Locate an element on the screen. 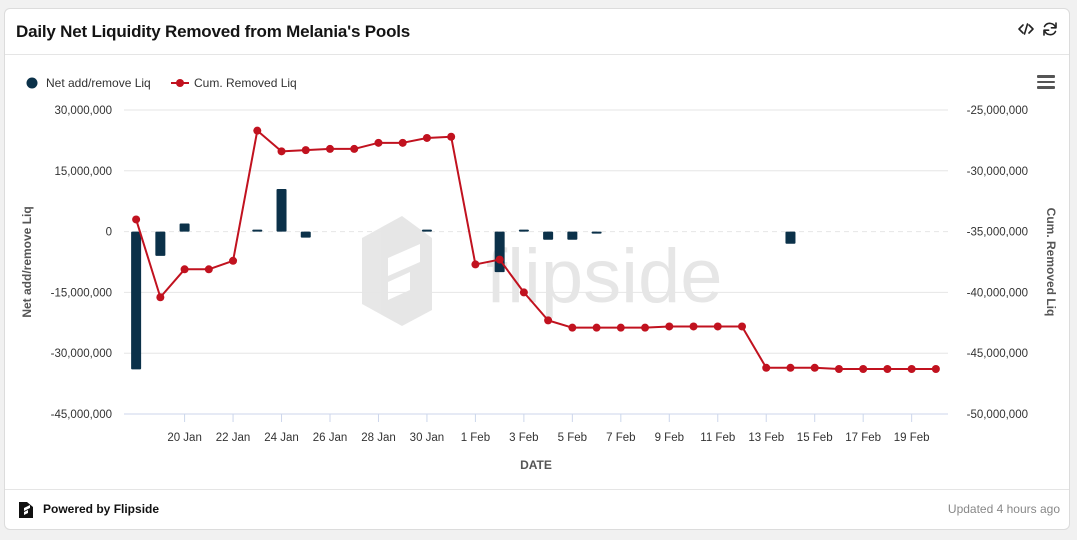 The image size is (1077, 540). x-tick-label: 20 Jan is located at coordinates (184, 438).